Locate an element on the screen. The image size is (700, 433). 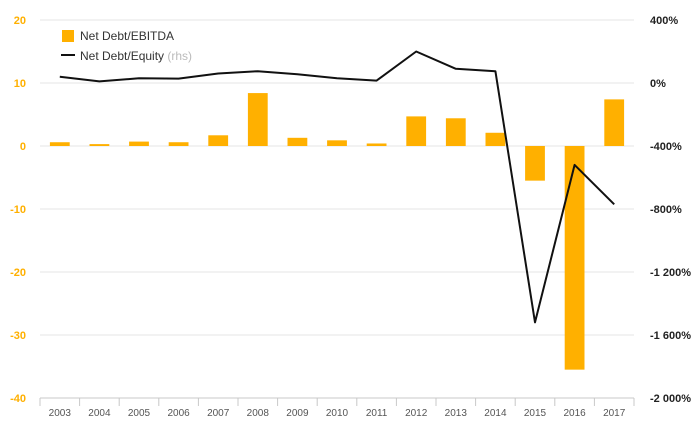
bar-2012 is located at coordinates (416, 131).